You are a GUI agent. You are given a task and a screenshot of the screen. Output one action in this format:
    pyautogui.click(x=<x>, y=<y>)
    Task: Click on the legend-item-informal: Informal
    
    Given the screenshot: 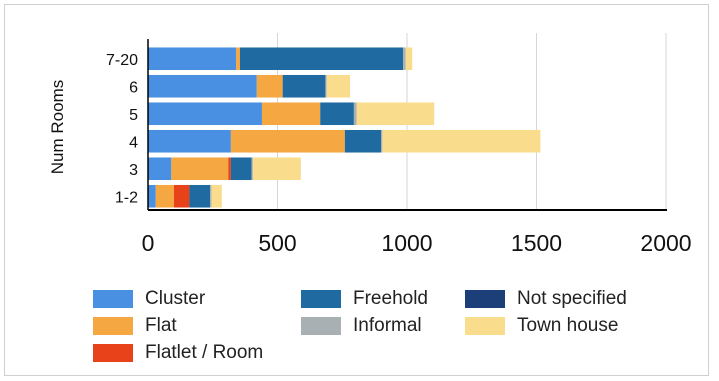 What is the action you would take?
    pyautogui.click(x=361, y=326)
    